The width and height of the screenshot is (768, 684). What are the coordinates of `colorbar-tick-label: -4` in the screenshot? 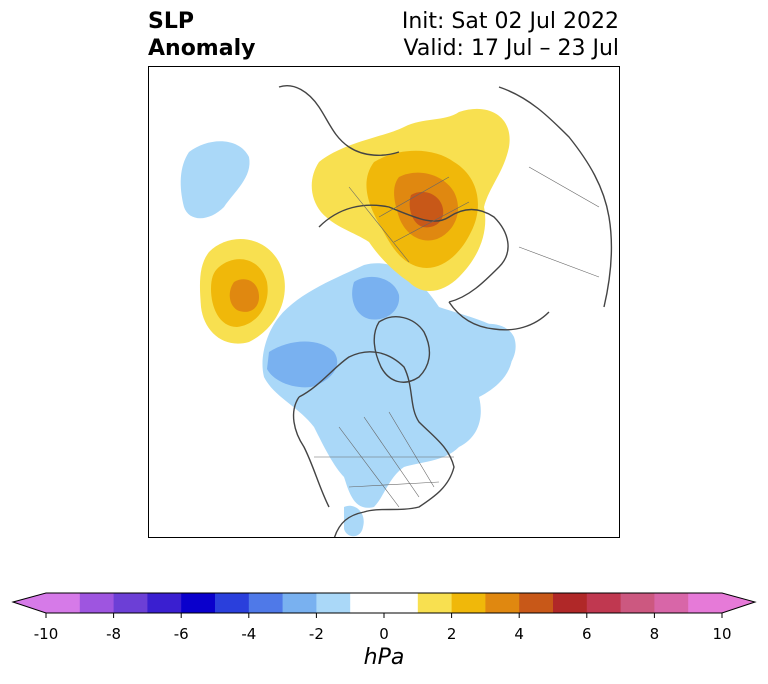 It's located at (249, 634).